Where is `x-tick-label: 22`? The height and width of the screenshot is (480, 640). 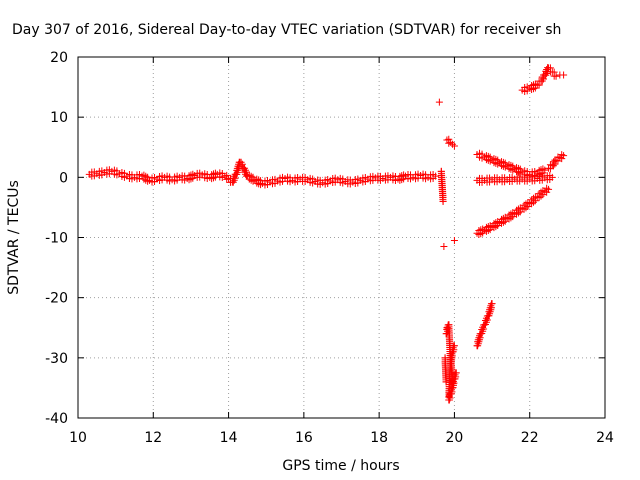 x-tick-label: 22 is located at coordinates (530, 438).